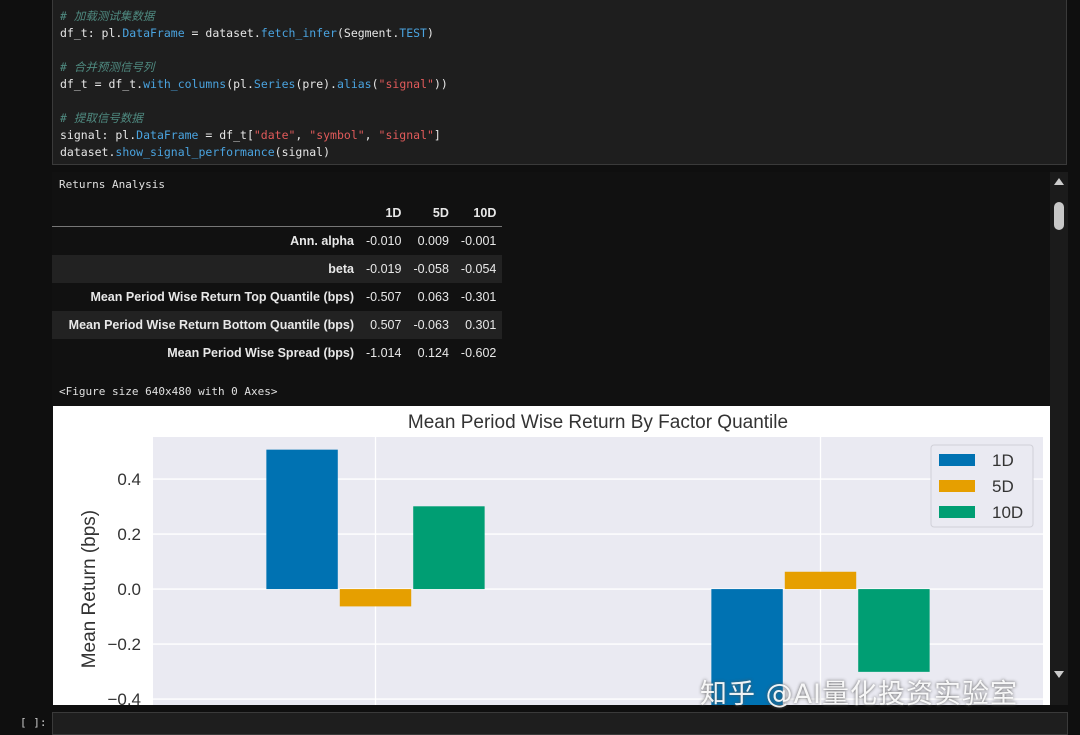  I want to click on table-cell: -0.507, so click(384, 297).